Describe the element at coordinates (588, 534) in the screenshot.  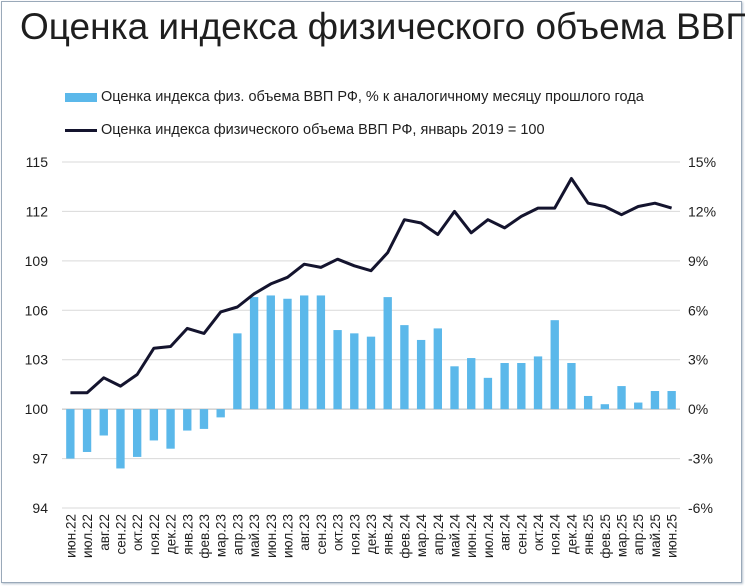
I see `x-tick-label: янв.25` at that location.